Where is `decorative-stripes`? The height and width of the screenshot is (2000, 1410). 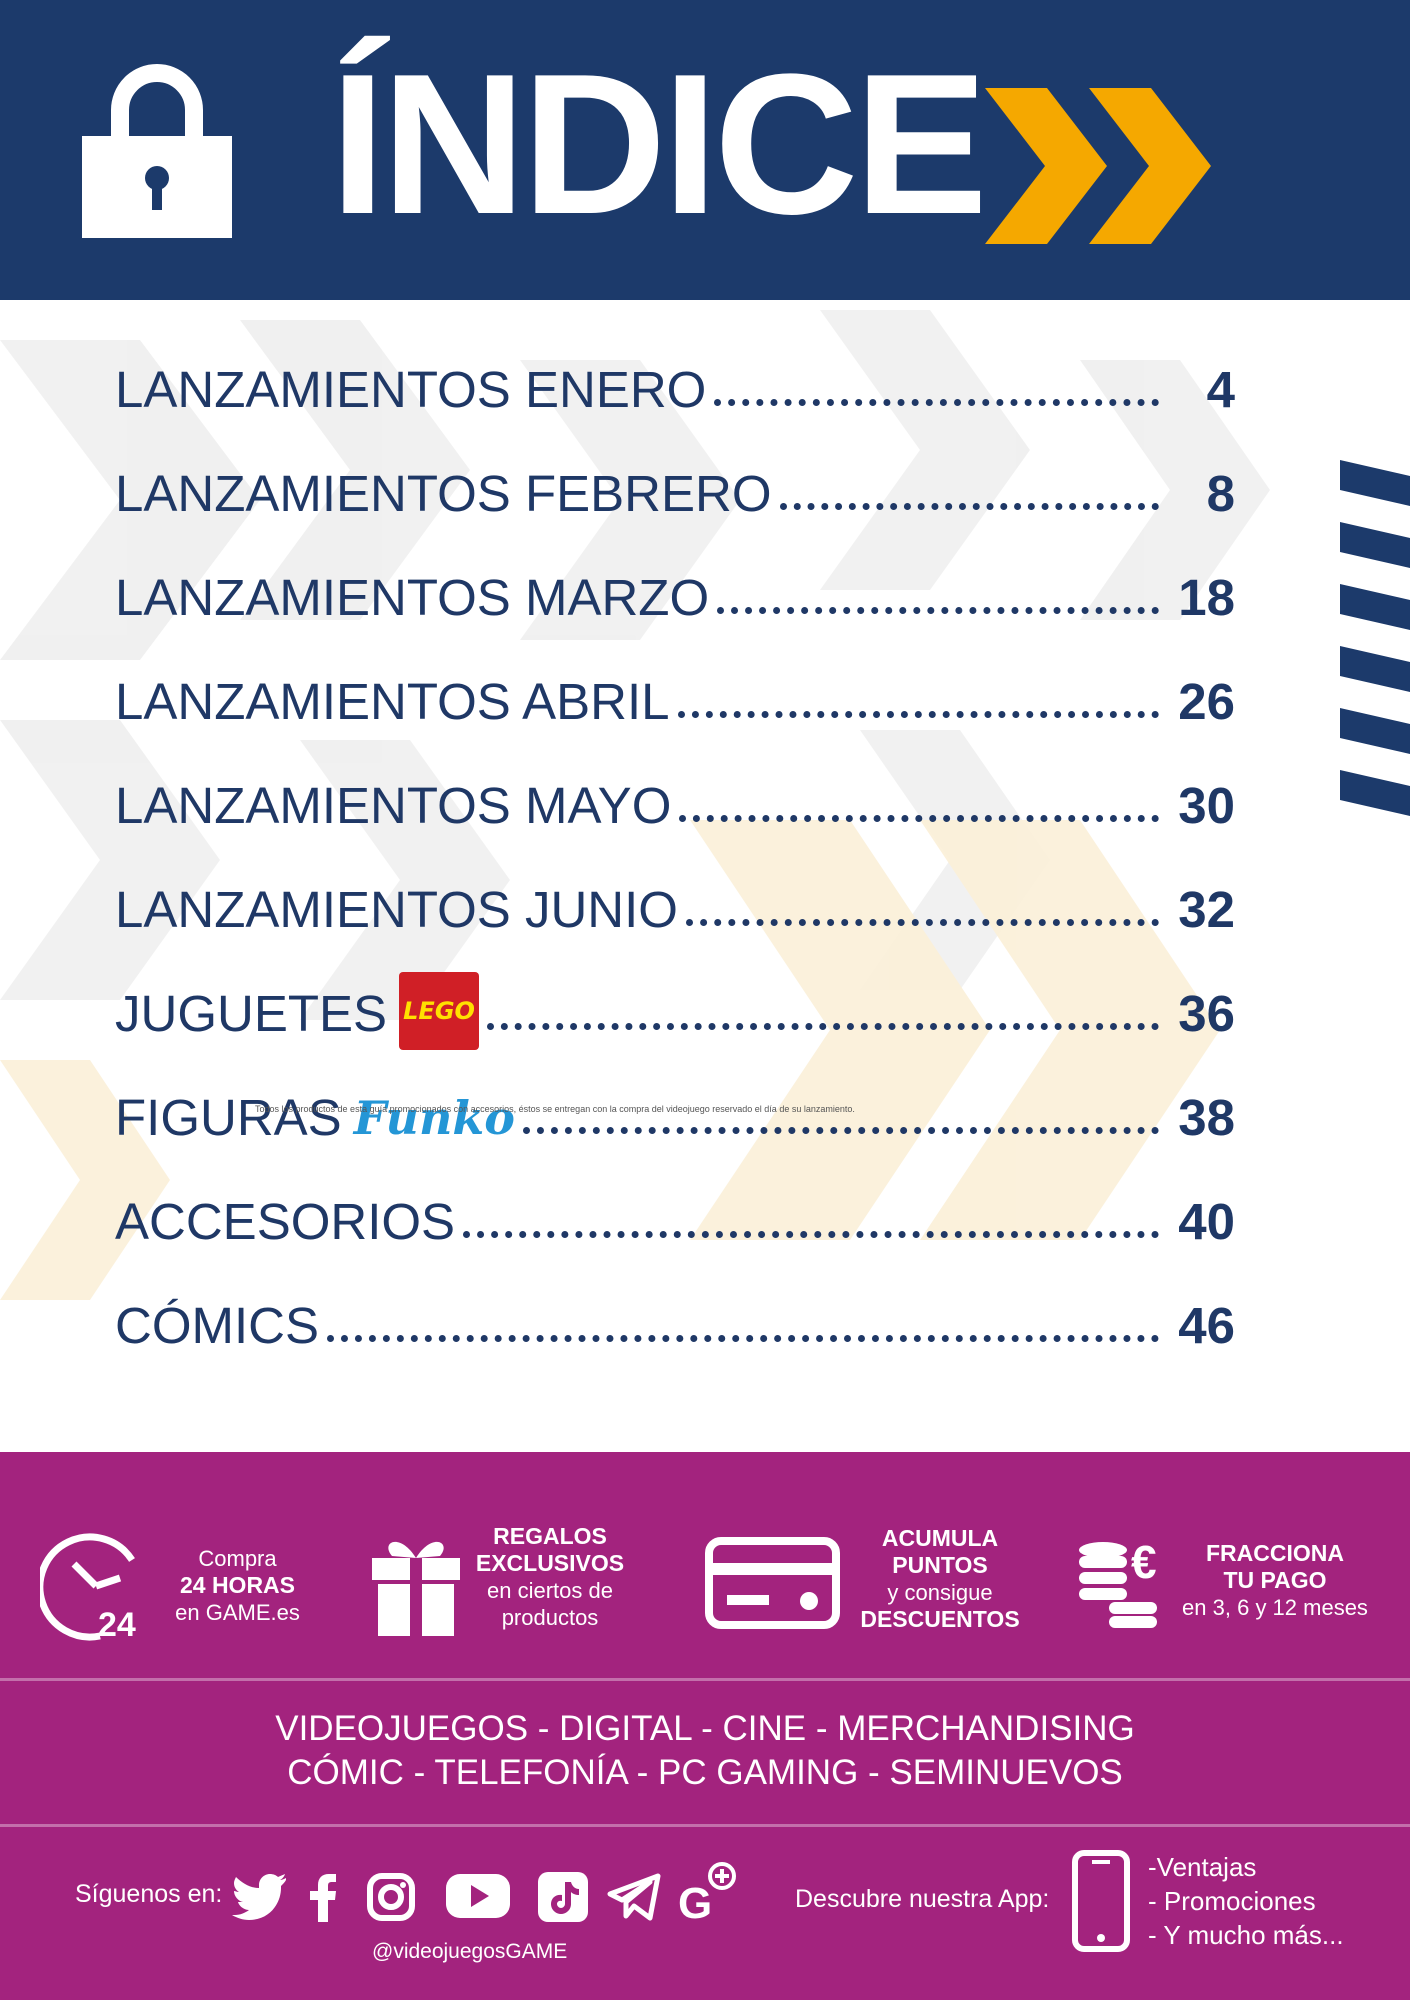 decorative-stripes is located at coordinates (1375, 638).